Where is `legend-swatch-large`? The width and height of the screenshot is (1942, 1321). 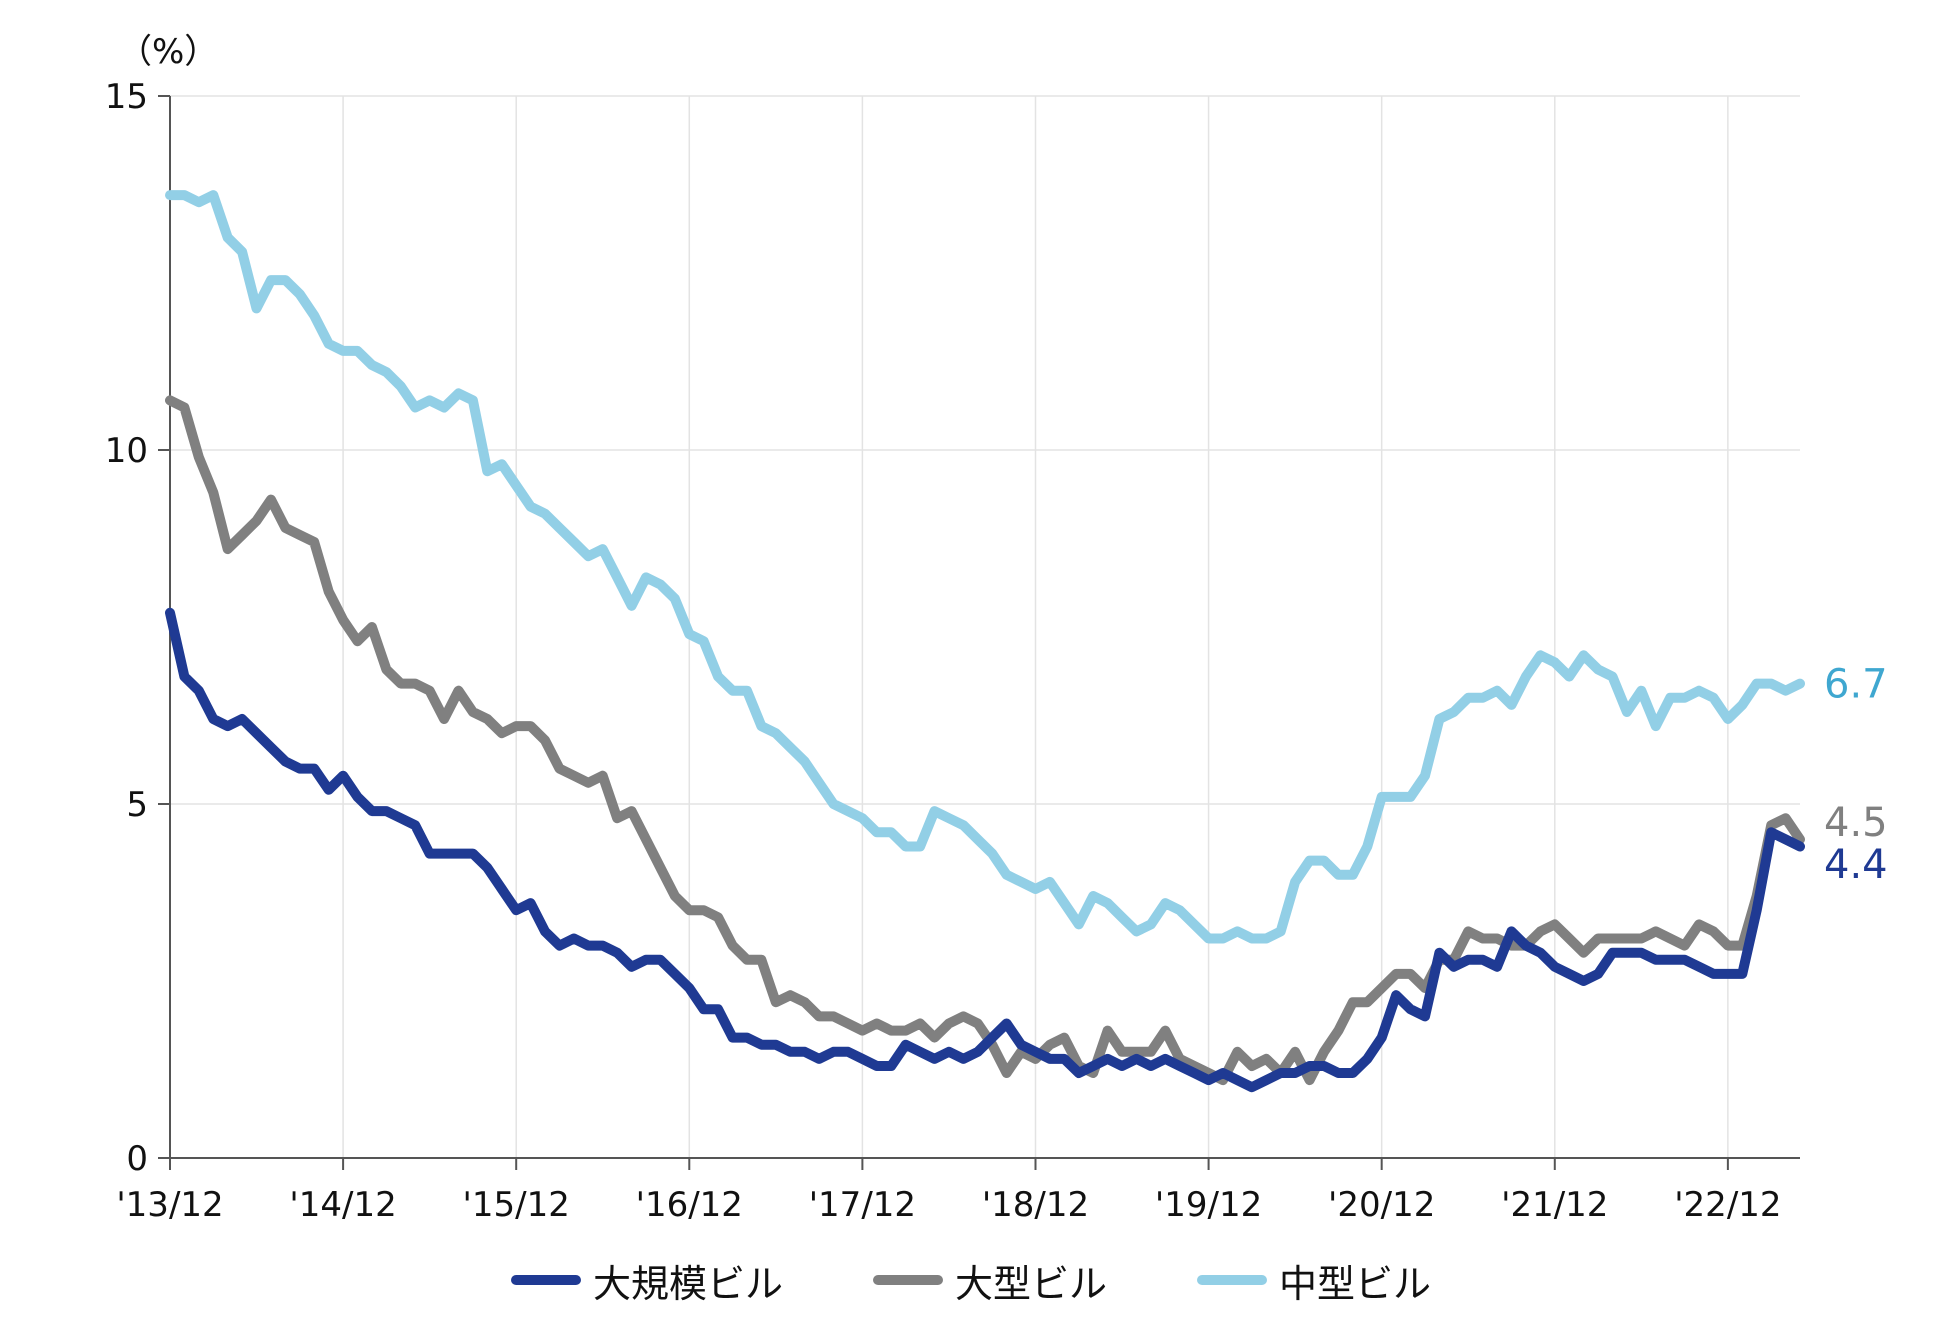
legend-swatch-large is located at coordinates (907, 1280).